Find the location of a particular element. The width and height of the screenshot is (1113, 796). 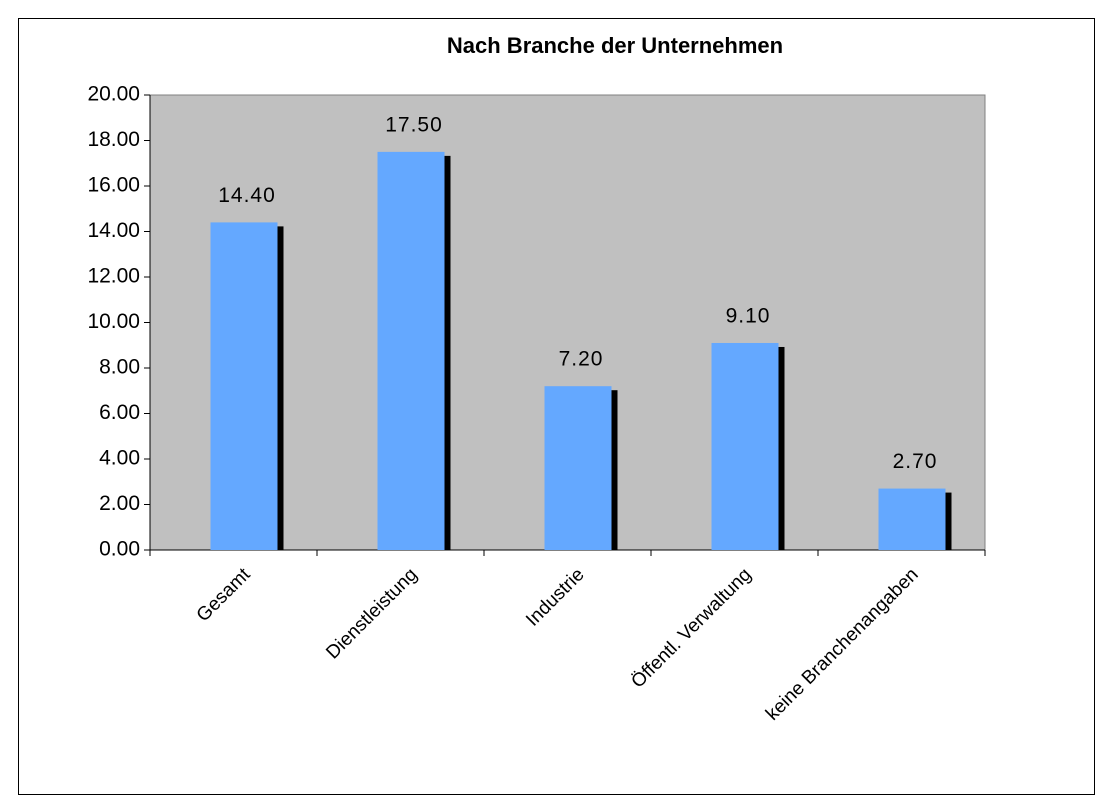

y-tick-label: 14.00 is located at coordinates (113, 230).